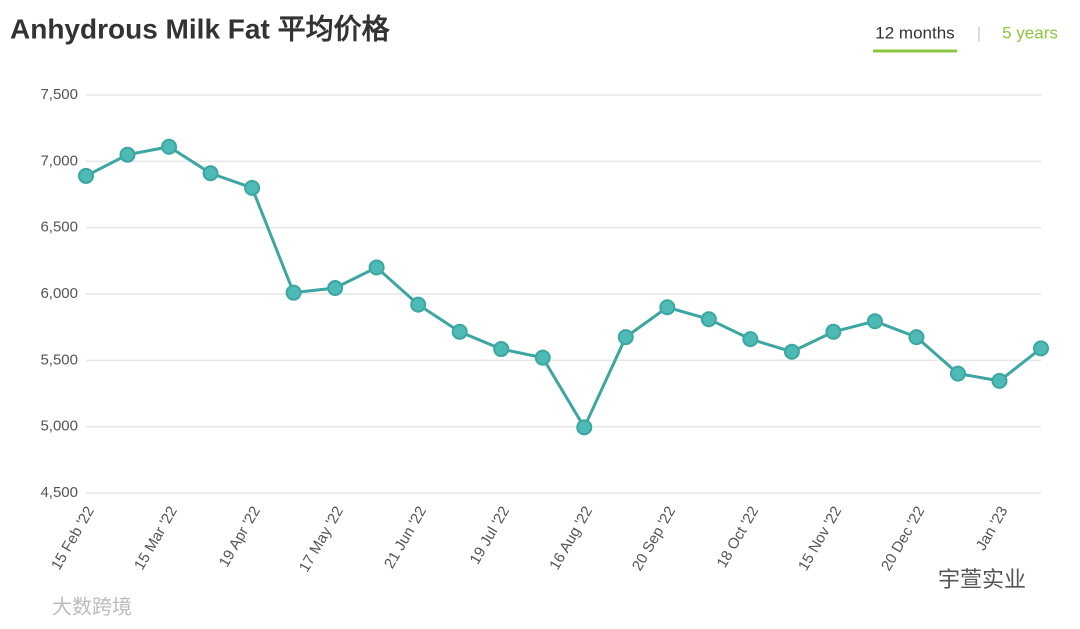 The height and width of the screenshot is (629, 1080). Describe the element at coordinates (59, 293) in the screenshot. I see `y-tick-label: 6,000` at that location.